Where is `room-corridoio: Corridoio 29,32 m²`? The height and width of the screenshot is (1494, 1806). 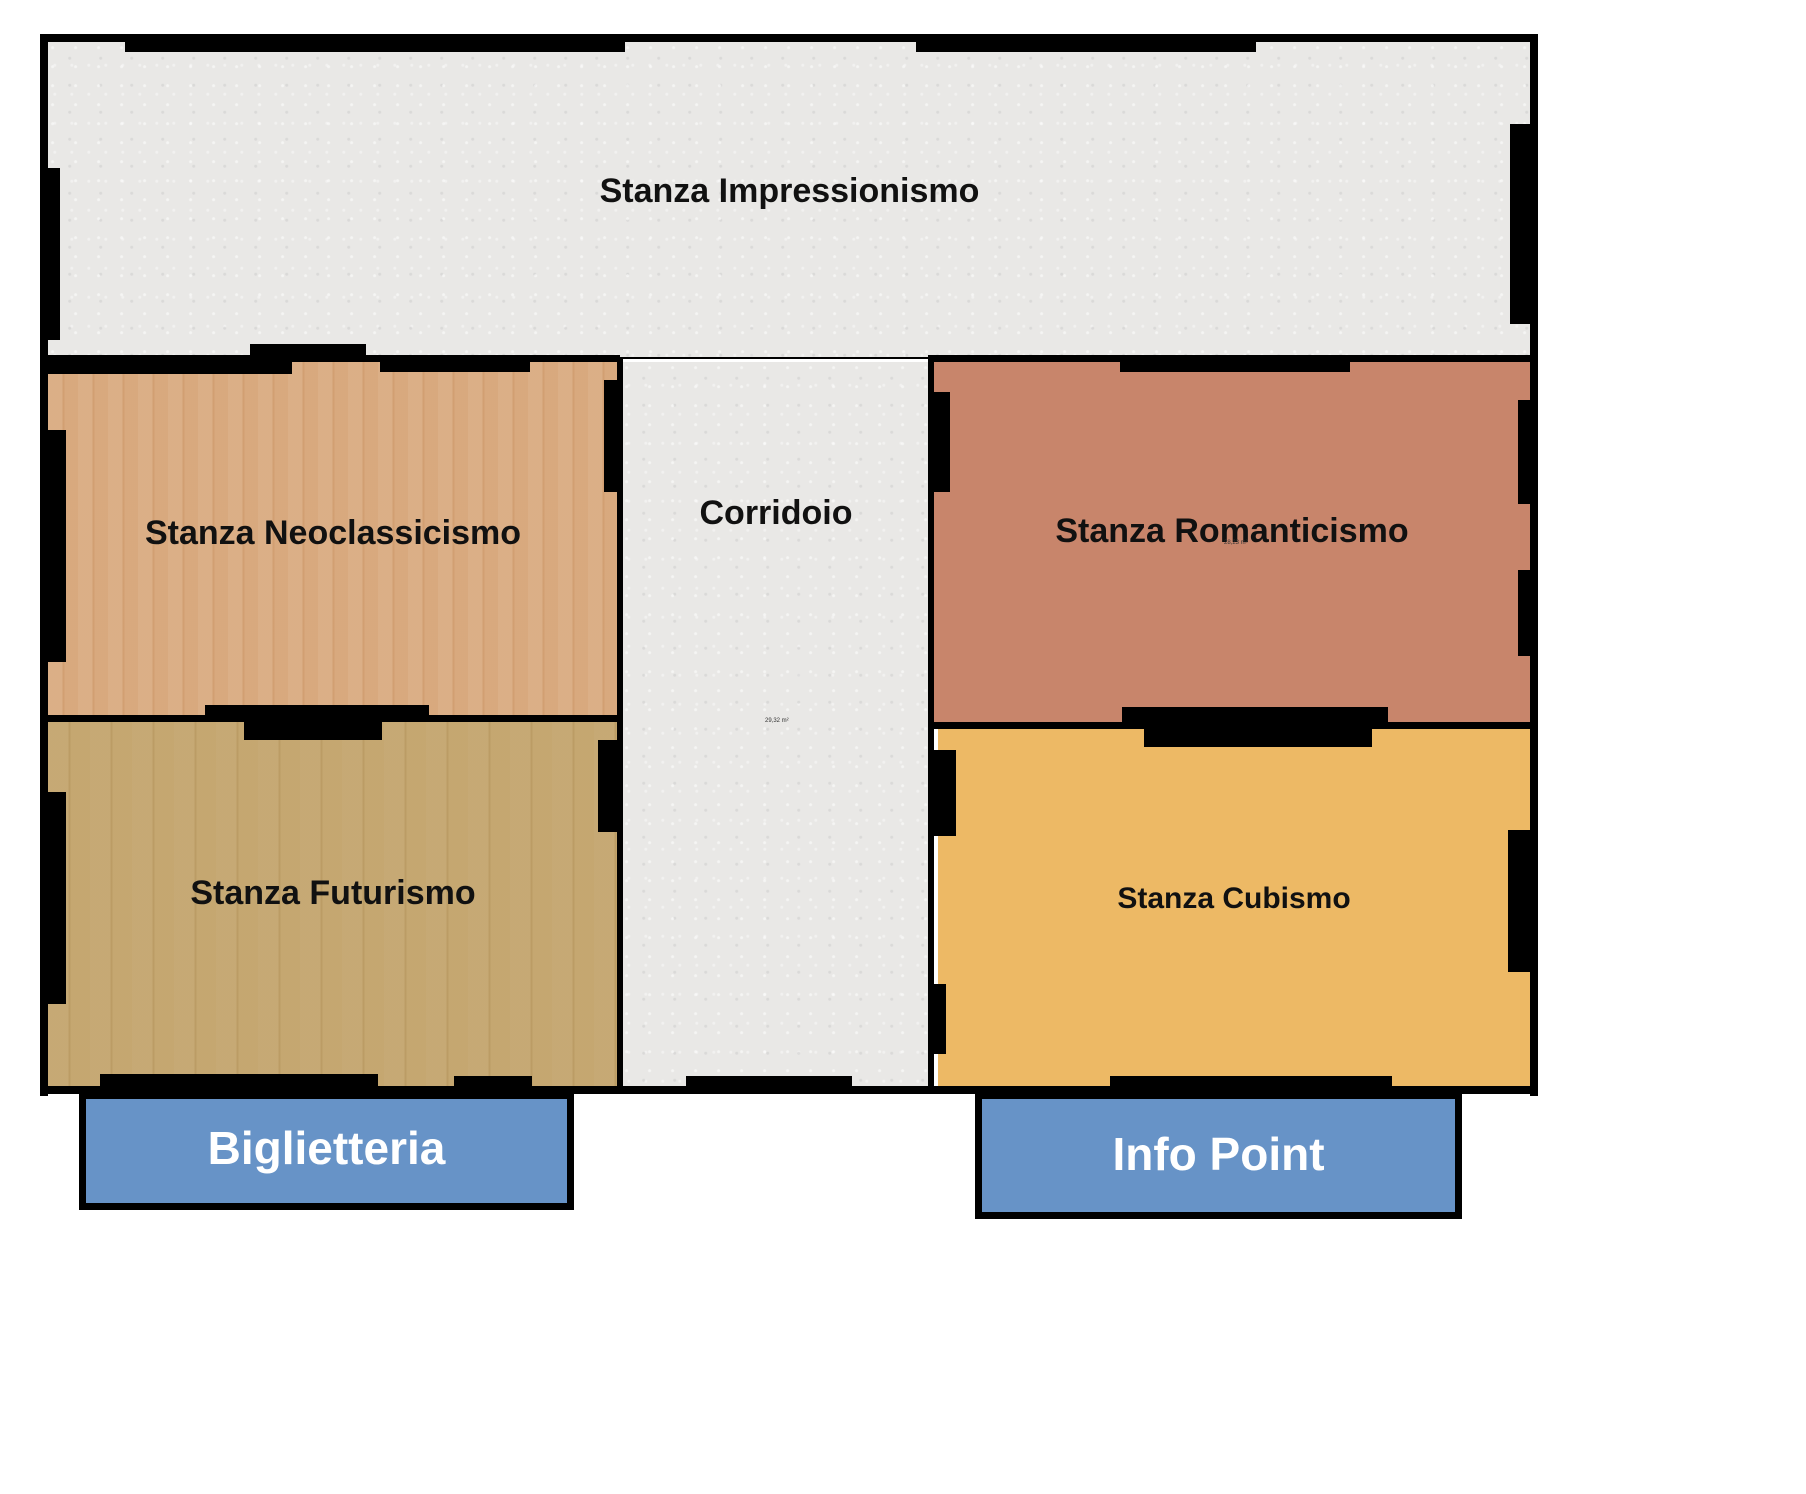 room-corridoio: Corridoio 29,32 m² is located at coordinates (776, 724).